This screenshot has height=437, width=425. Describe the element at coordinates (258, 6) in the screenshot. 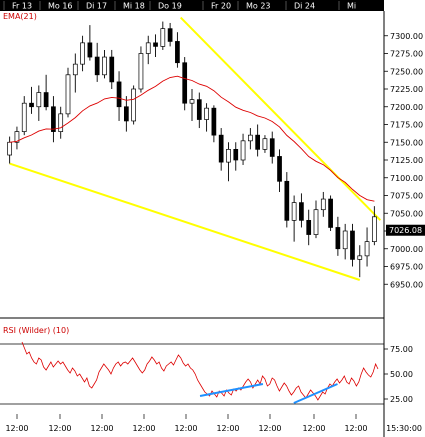

I see `day-label: Mo 23` at that location.